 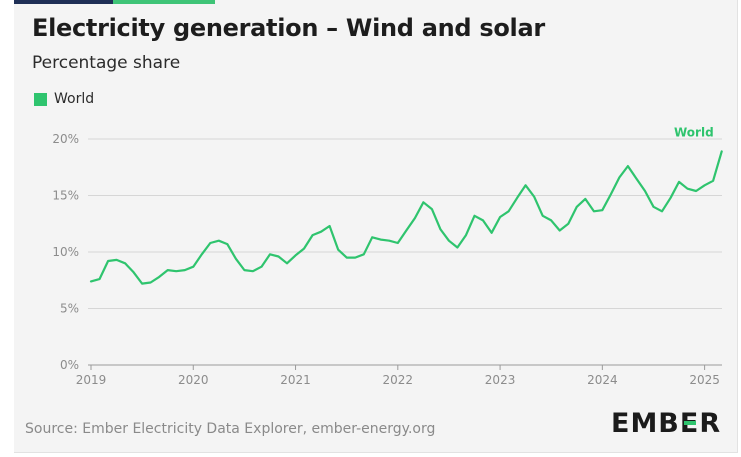 I want to click on x-tick-label: 2019, so click(x=91, y=380).